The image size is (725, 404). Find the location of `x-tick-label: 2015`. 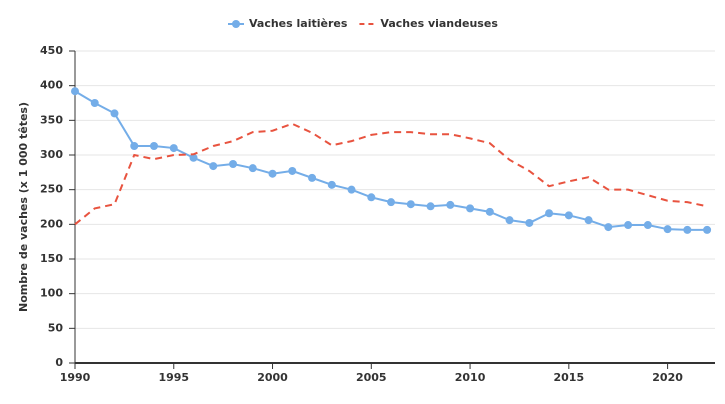

x-tick-label: 2015 is located at coordinates (569, 377).